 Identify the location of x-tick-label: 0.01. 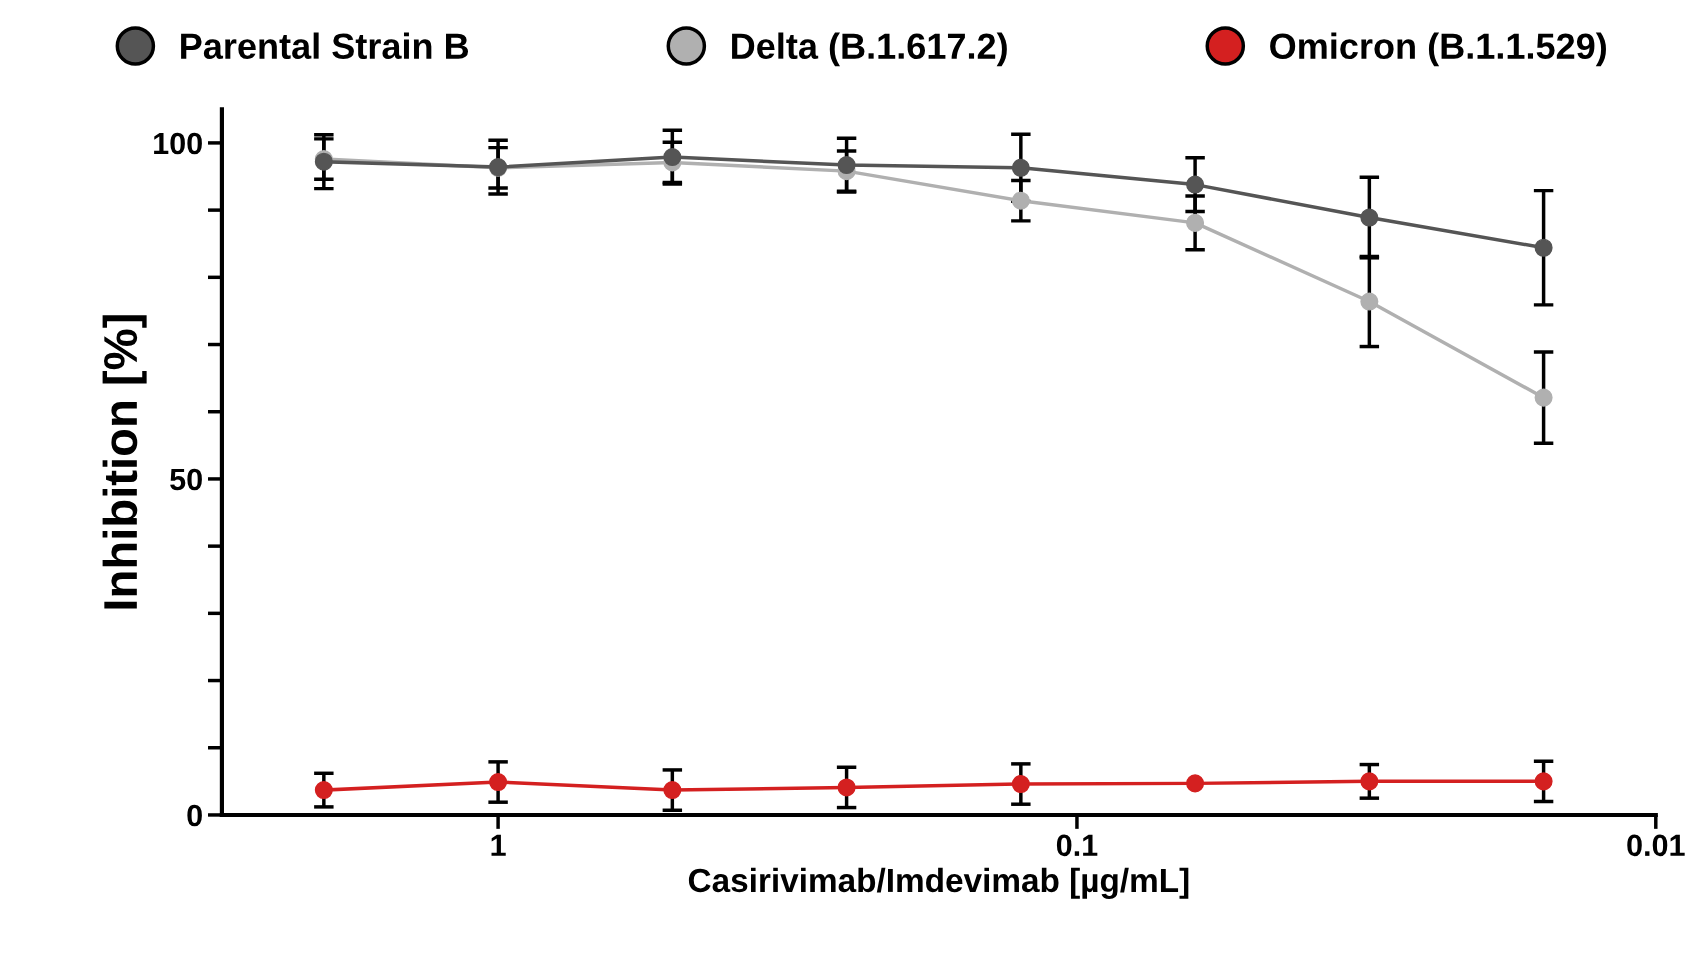
(1656, 845).